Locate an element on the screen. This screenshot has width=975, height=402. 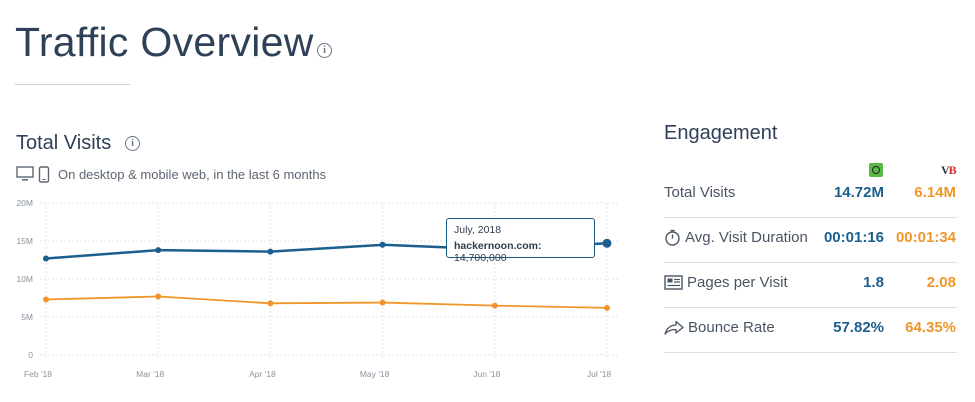
y-tick-label: 20M is located at coordinates (24, 203).